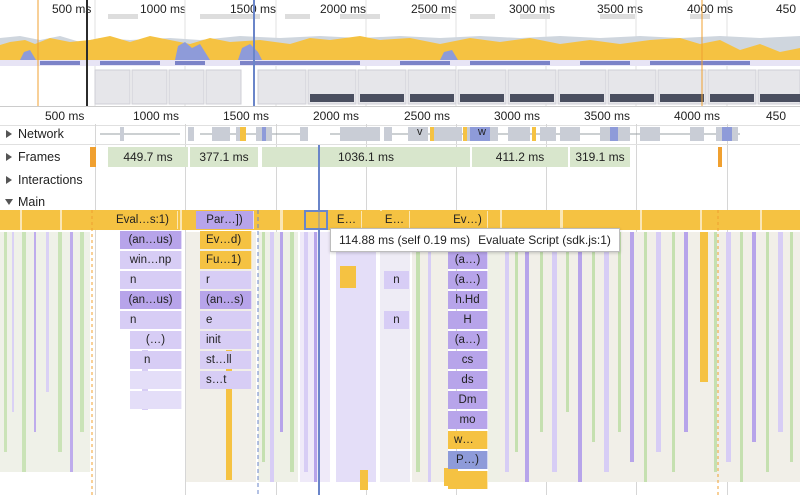 Image resolution: width=800 pixels, height=495 pixels. I want to click on frames-track: Frames, so click(400, 157).